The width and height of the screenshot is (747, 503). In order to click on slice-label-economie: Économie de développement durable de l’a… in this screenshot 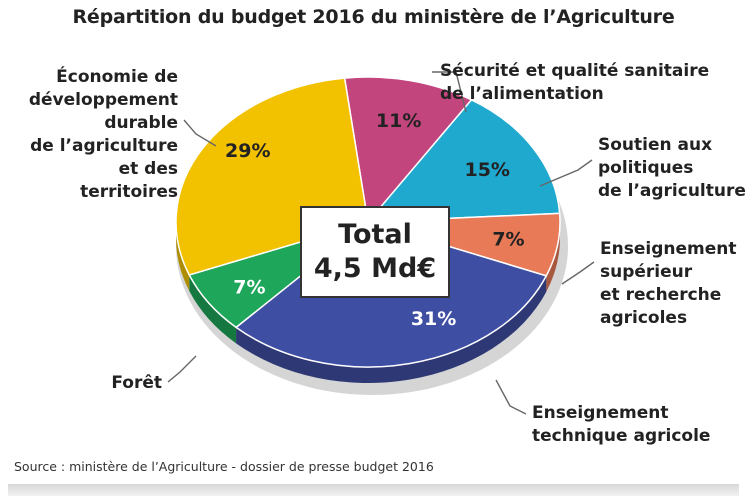, I will do `click(103, 134)`.